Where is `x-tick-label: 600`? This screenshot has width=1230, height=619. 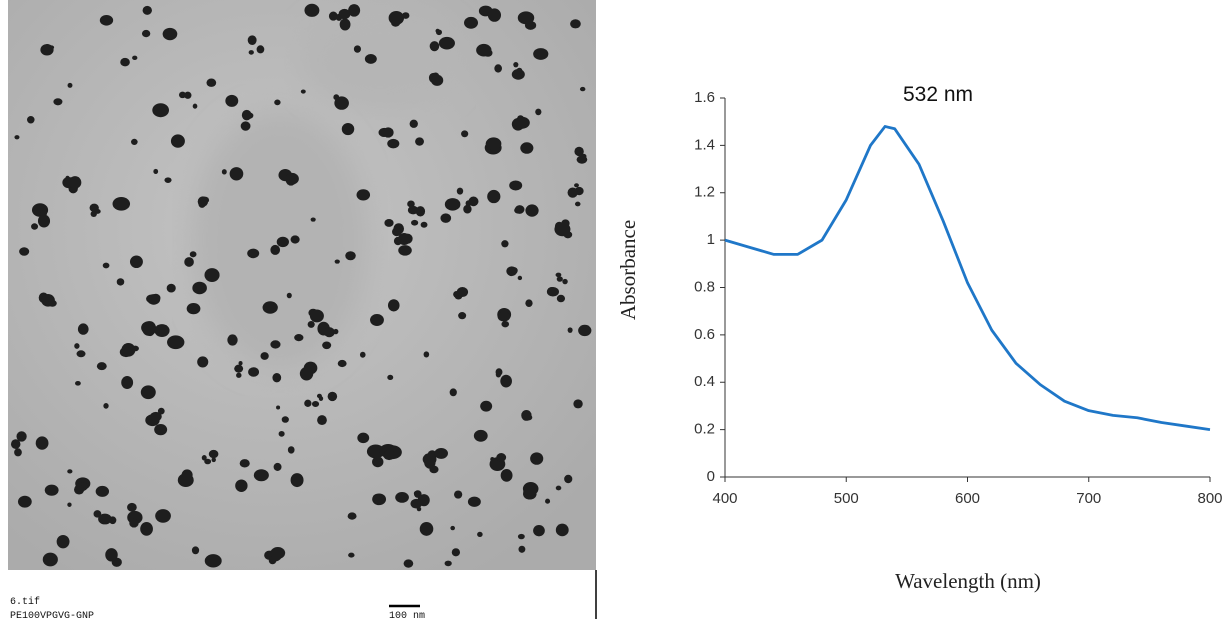 x-tick-label: 600 is located at coordinates (967, 498).